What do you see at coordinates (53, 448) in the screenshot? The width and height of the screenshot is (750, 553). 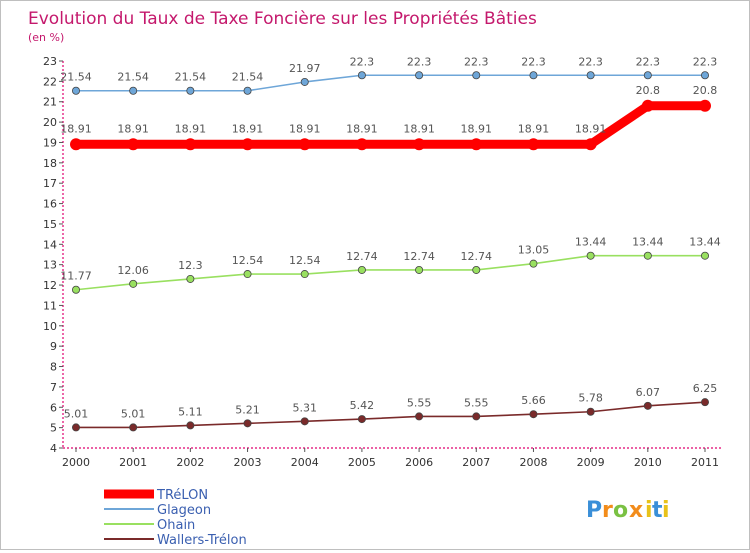 I see `y-tick-label: 4` at bounding box center [53, 448].